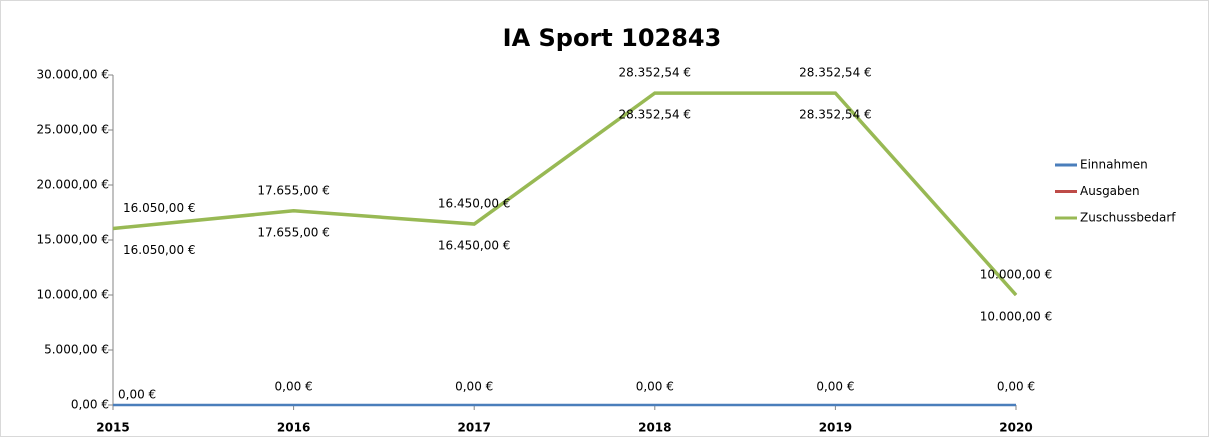 This screenshot has height=438, width=1211. What do you see at coordinates (612, 38) in the screenshot?
I see `chart-title: IA Sport 102843` at bounding box center [612, 38].